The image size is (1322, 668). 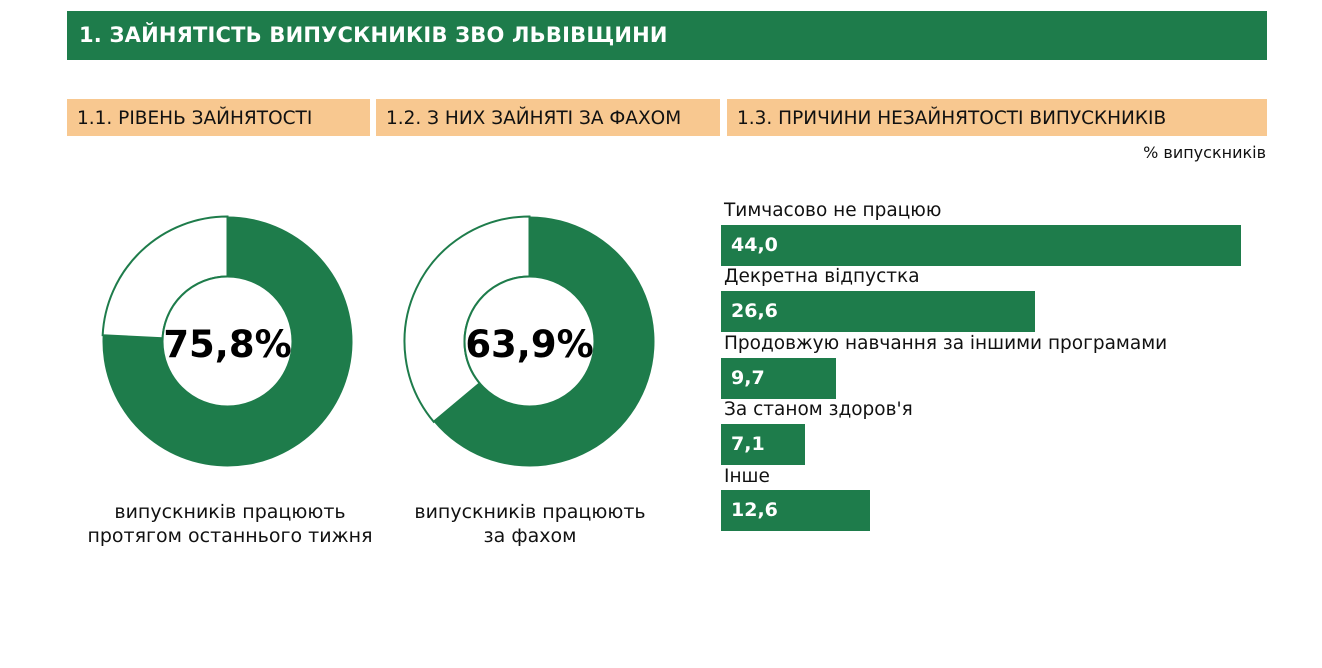 I want to click on bar-other: 12,6, so click(x=795, y=510).